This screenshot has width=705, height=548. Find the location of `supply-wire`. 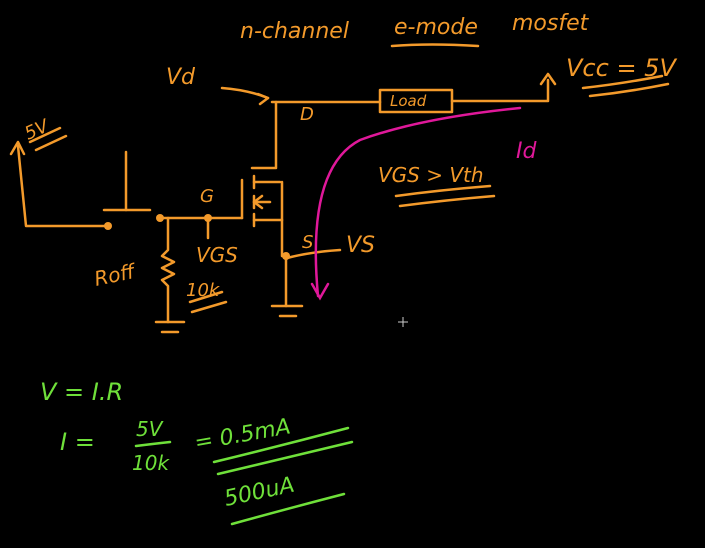

supply-wire is located at coordinates (63, 186).